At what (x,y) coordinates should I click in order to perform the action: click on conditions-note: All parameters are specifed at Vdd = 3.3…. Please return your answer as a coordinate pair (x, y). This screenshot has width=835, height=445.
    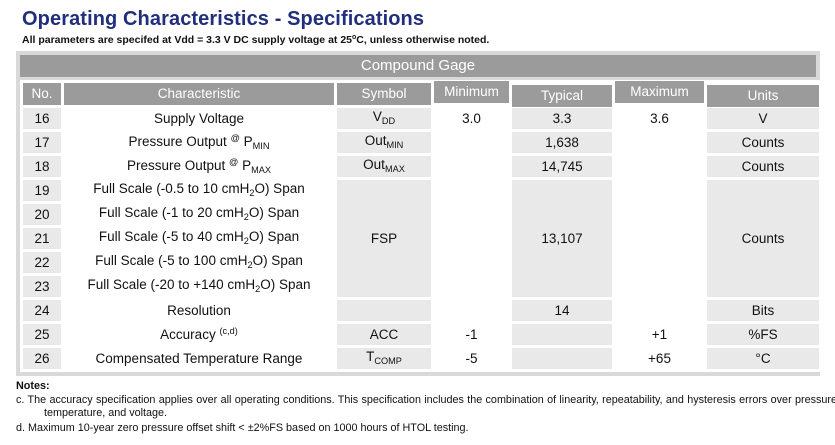
    Looking at the image, I should click on (421, 40).